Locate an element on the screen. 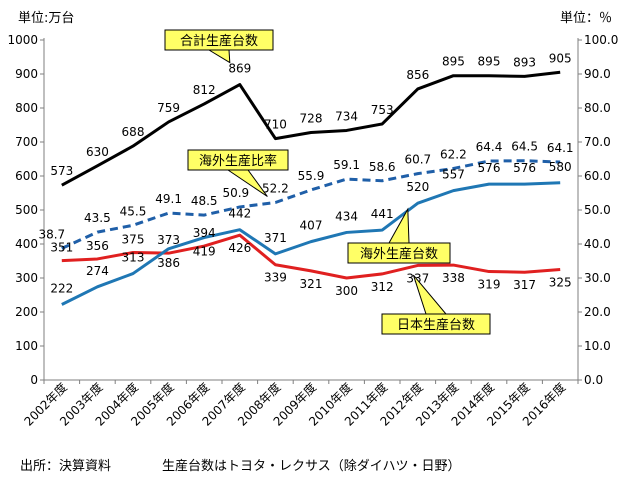 This screenshot has height=480, width=640. japan-production-data-label: 319 is located at coordinates (489, 285).